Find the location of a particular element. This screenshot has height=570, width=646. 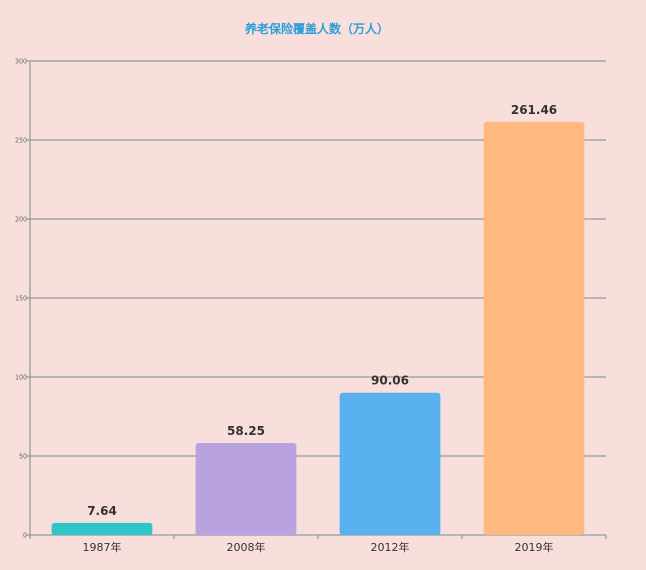

y-tick-label: 250 is located at coordinates (21, 141).